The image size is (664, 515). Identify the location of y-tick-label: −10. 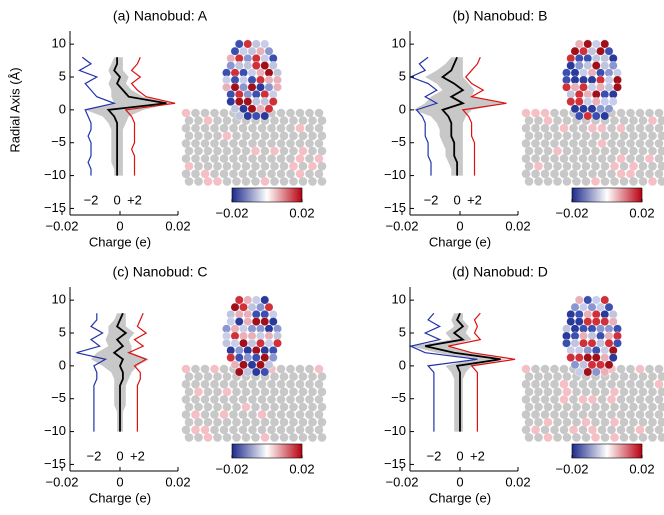
(395, 174).